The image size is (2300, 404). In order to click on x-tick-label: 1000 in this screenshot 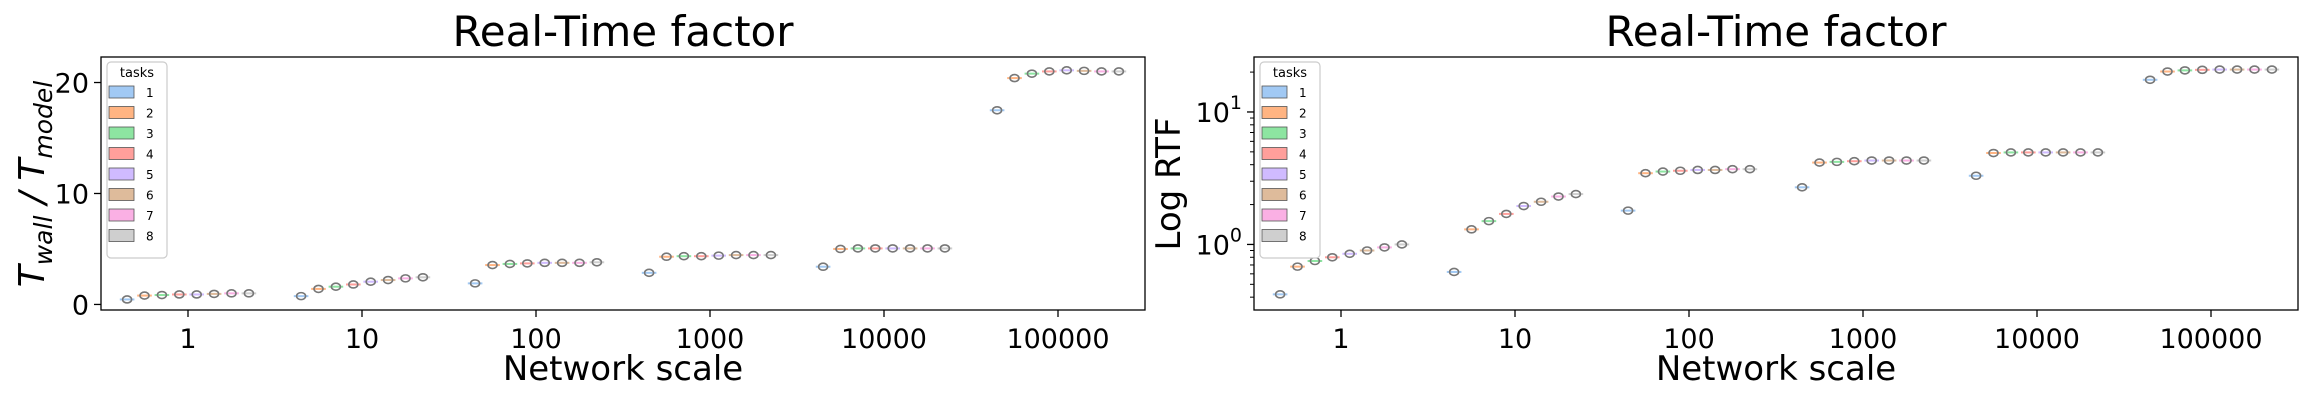, I will do `click(1863, 339)`.